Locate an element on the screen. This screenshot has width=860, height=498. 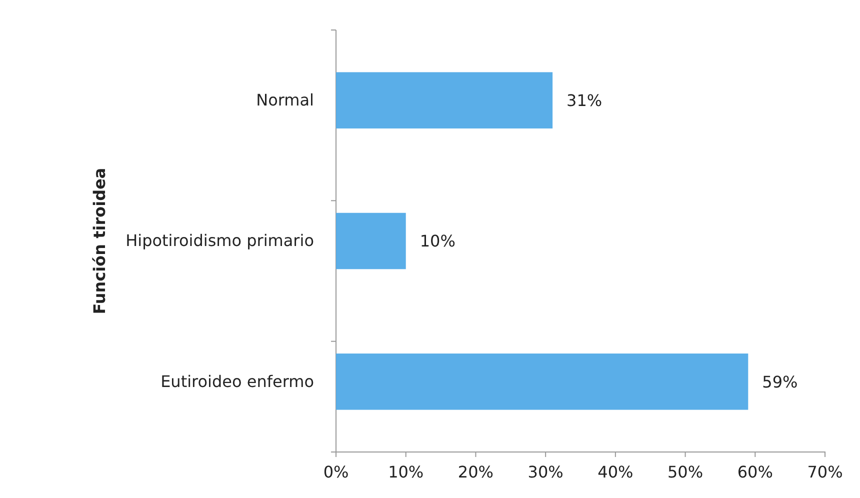
x-tick-label: 60% is located at coordinates (755, 472).